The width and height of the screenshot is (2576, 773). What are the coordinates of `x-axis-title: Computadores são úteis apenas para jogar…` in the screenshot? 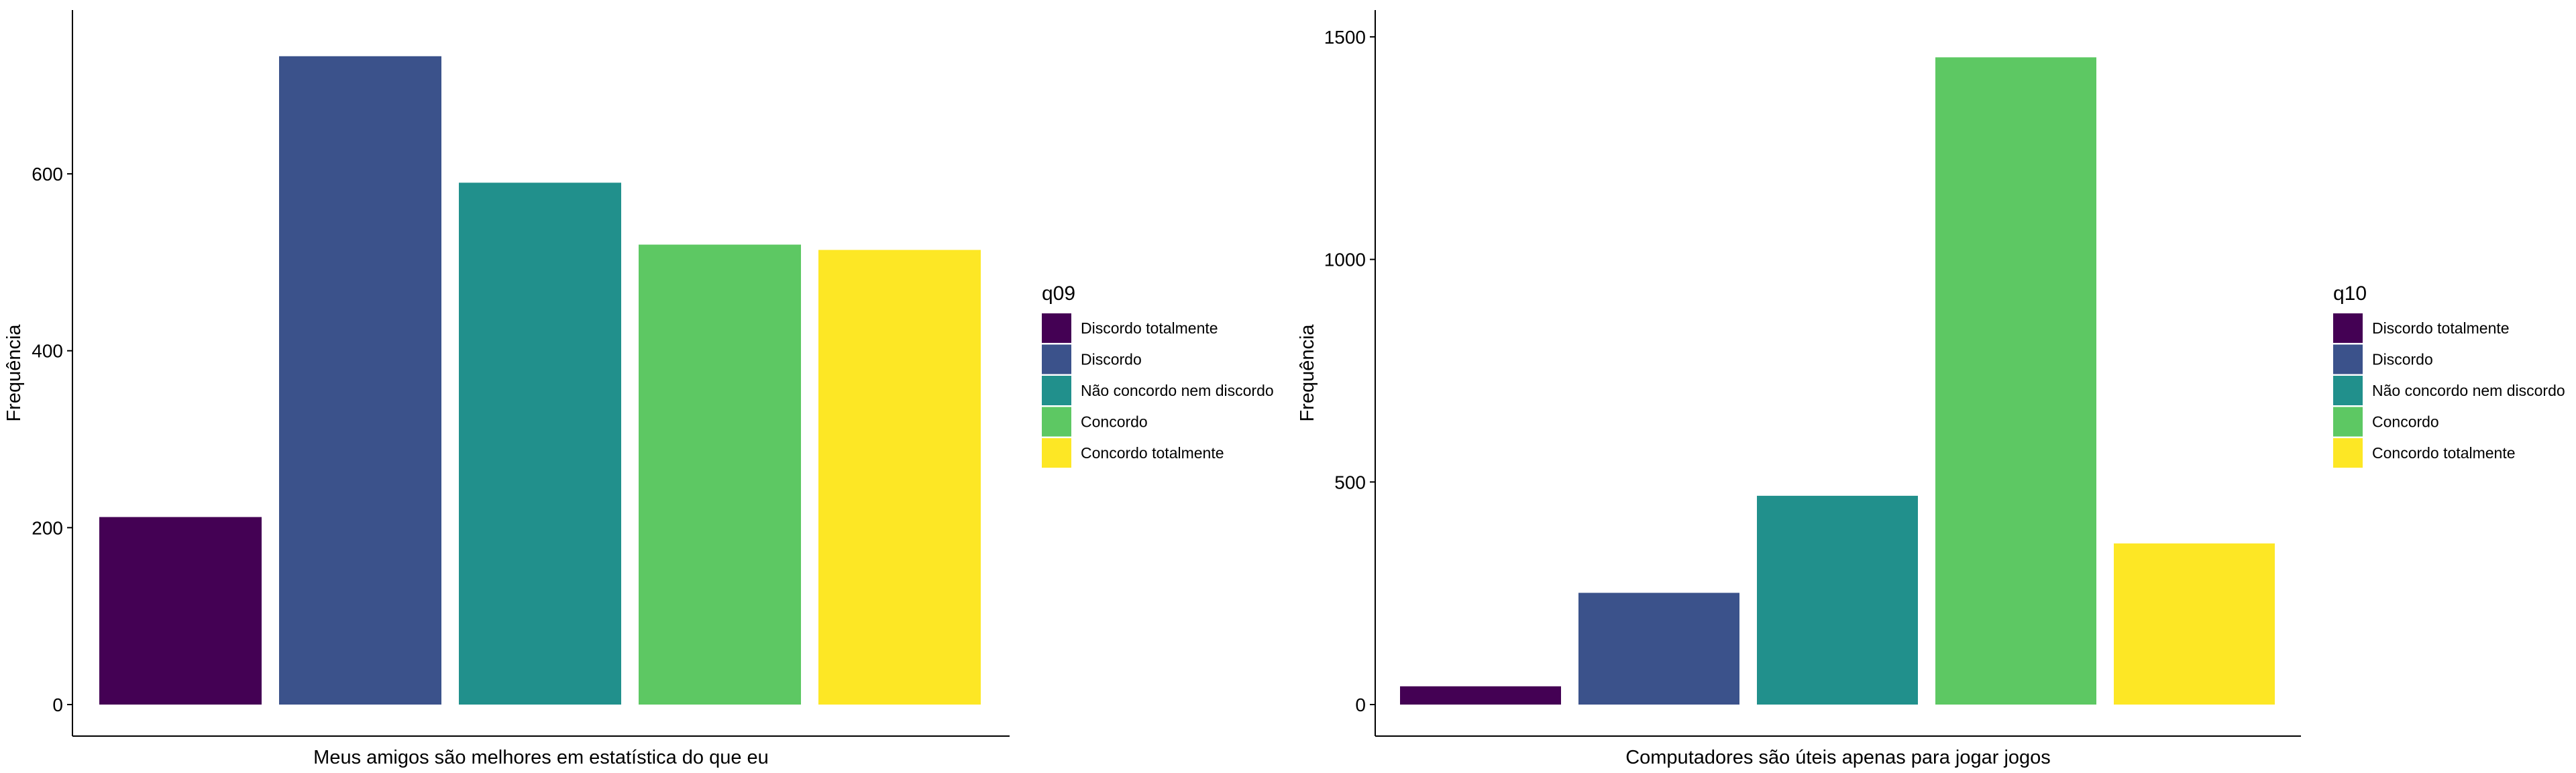 It's located at (1838, 757).